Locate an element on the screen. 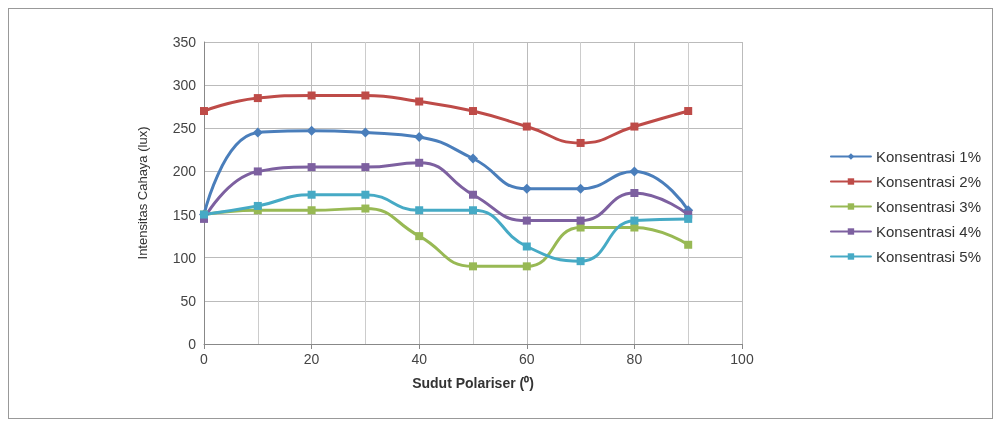 The image size is (1001, 427). x-tick-label: 100 is located at coordinates (742, 359).